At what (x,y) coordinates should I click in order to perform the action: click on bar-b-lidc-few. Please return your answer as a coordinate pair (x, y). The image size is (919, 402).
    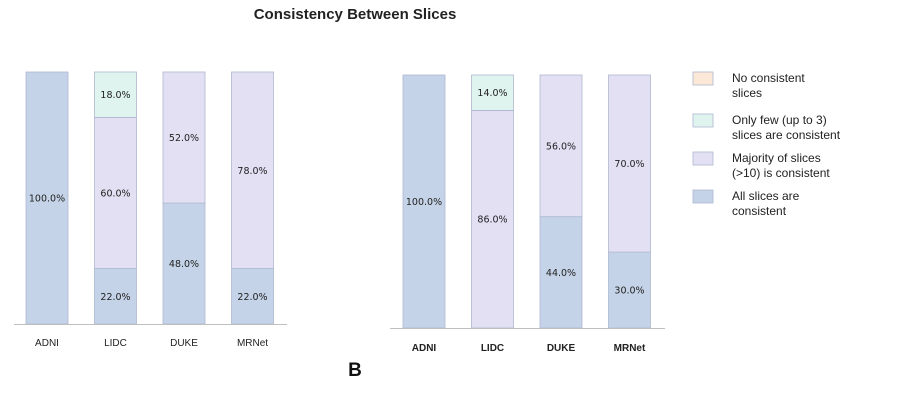
    Looking at the image, I should click on (492, 92).